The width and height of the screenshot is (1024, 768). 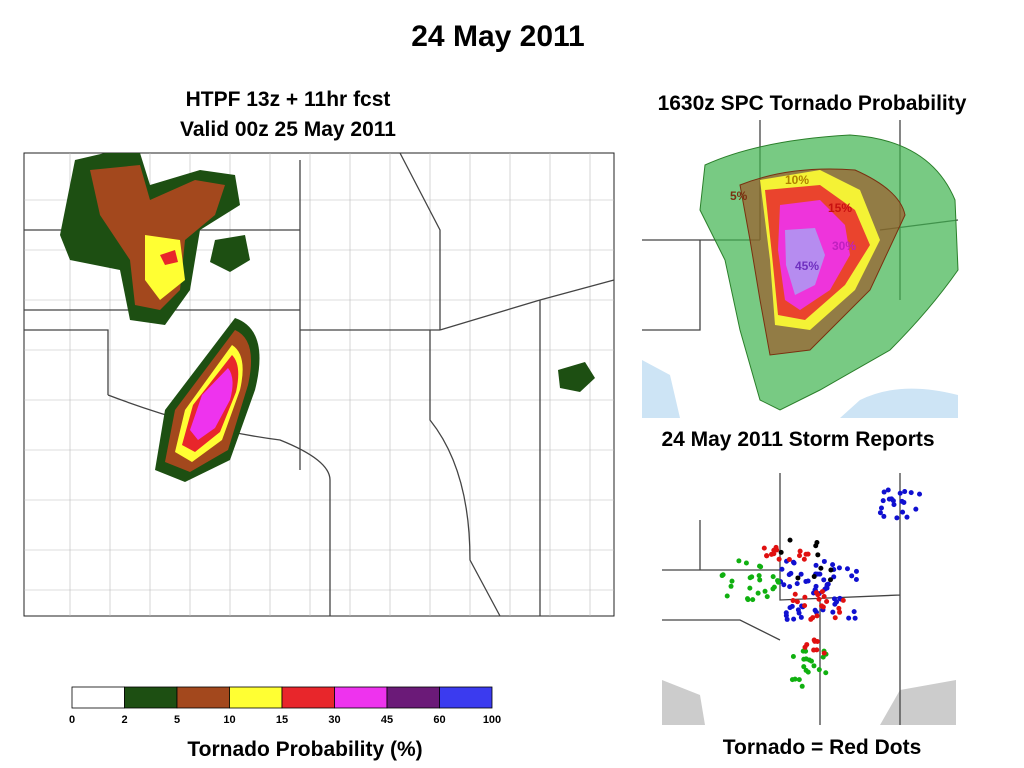 What do you see at coordinates (387, 720) in the screenshot?
I see `colorbar-tick-label: 45` at bounding box center [387, 720].